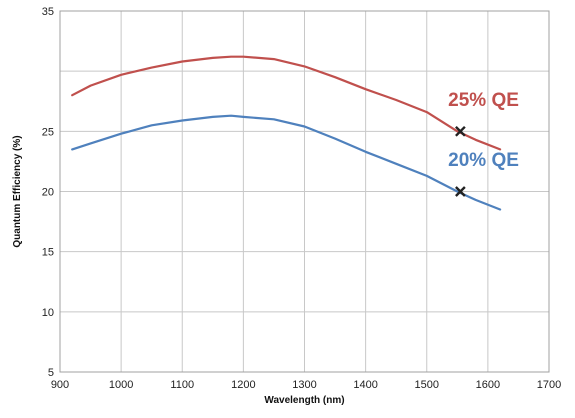 This screenshot has width=575, height=418. Describe the element at coordinates (365, 385) in the screenshot. I see `x-tick-label: 1400` at that location.